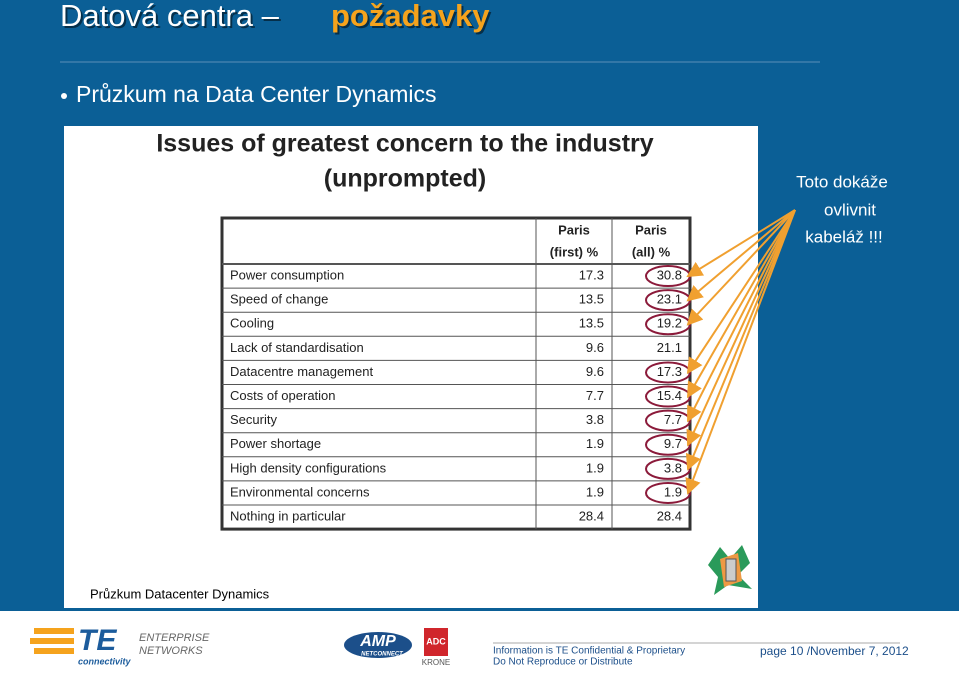 The height and width of the screenshot is (676, 959). I want to click on column-header: (all) %, so click(651, 251).